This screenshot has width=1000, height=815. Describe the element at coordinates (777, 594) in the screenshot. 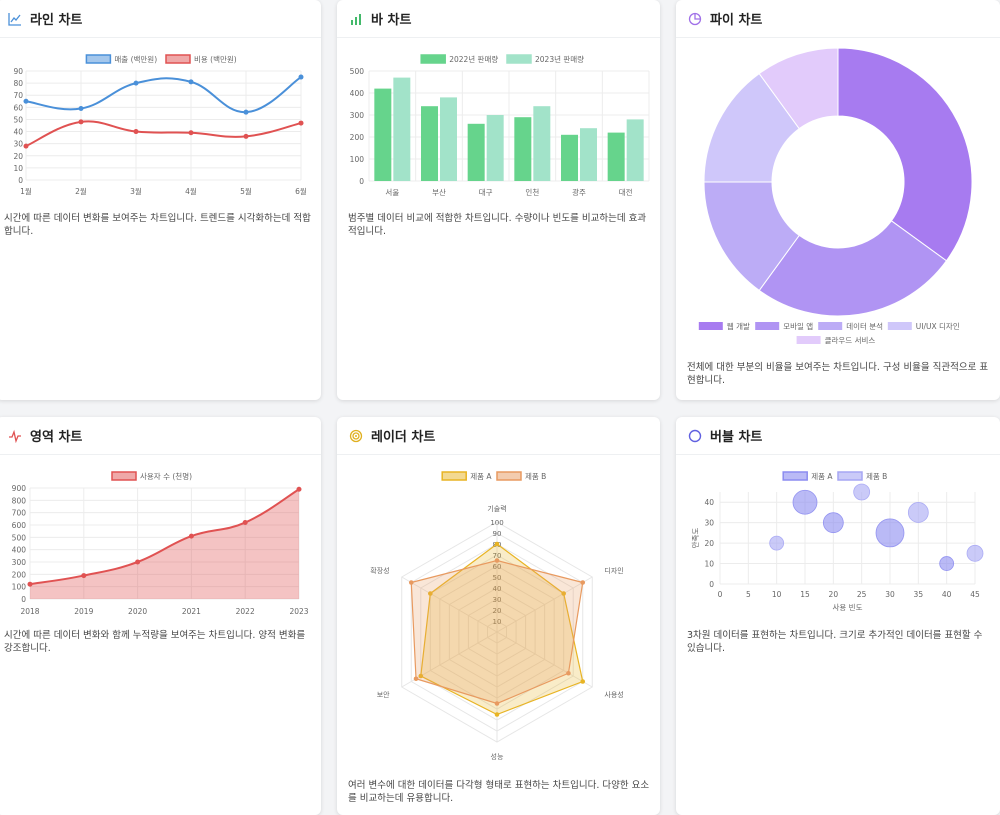

I see `x-tick-label: 10` at that location.